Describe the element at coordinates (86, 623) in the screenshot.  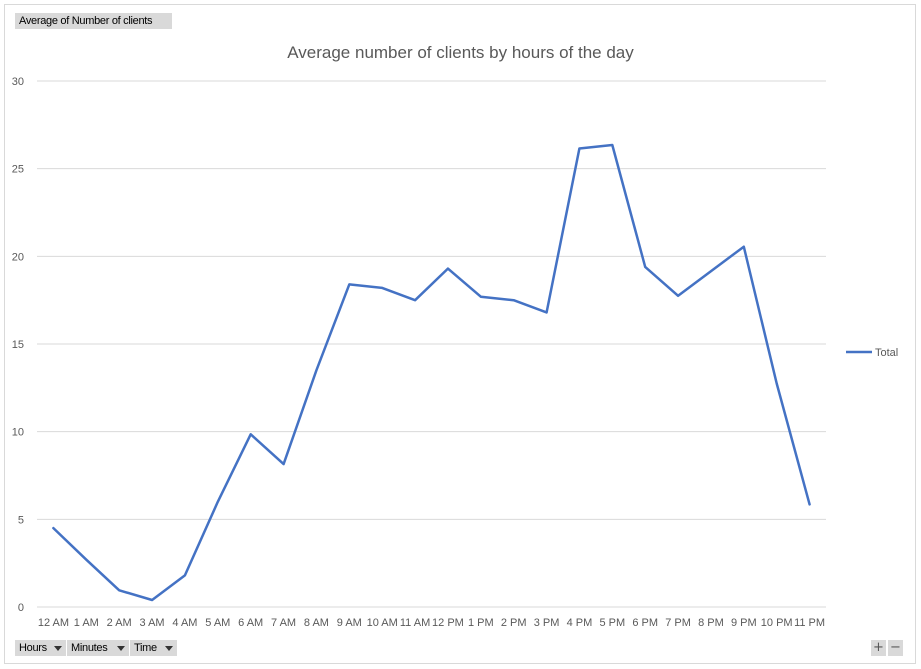
I see `x-tick-label: 1 AM` at that location.